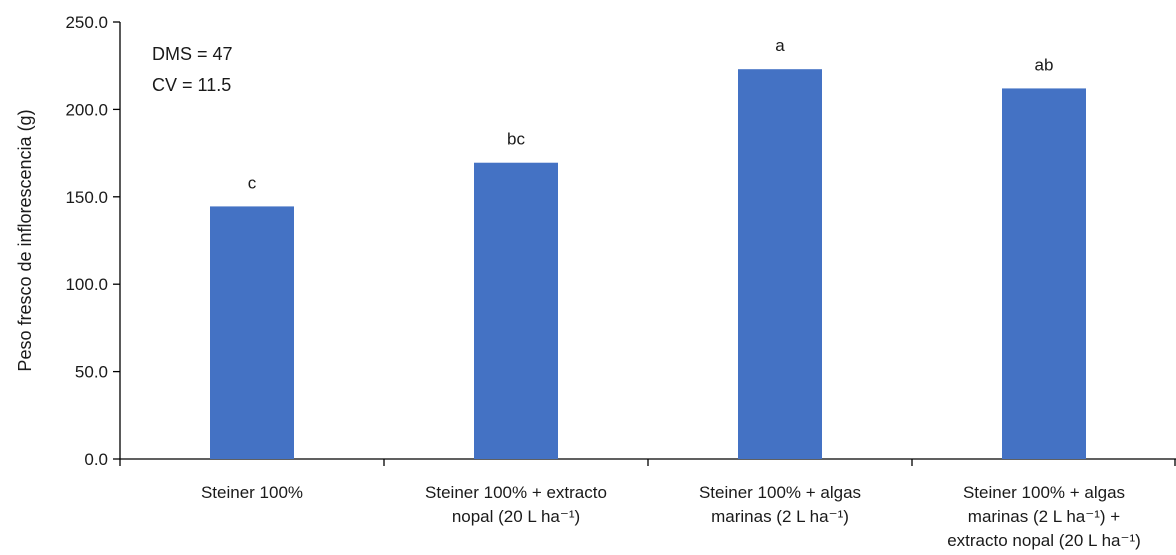  Describe the element at coordinates (780, 45) in the screenshot. I see `bar-data-label: a` at that location.